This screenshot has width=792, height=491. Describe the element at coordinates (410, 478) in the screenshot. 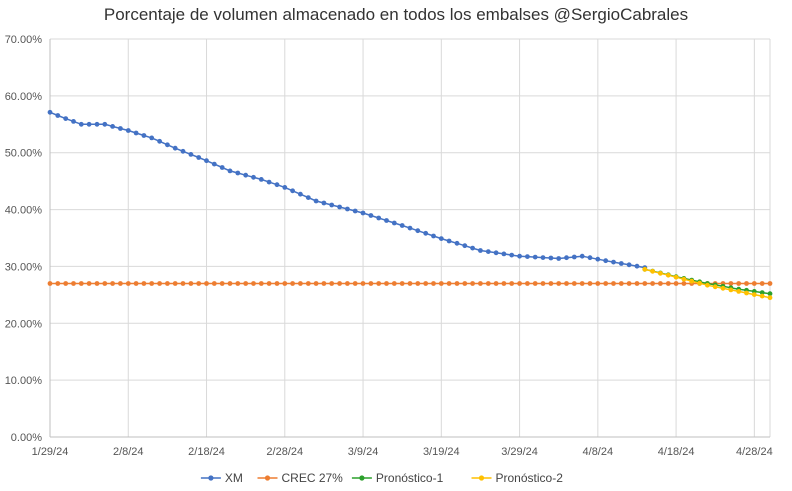

I see `legend-label: Pronóstico-1` at that location.